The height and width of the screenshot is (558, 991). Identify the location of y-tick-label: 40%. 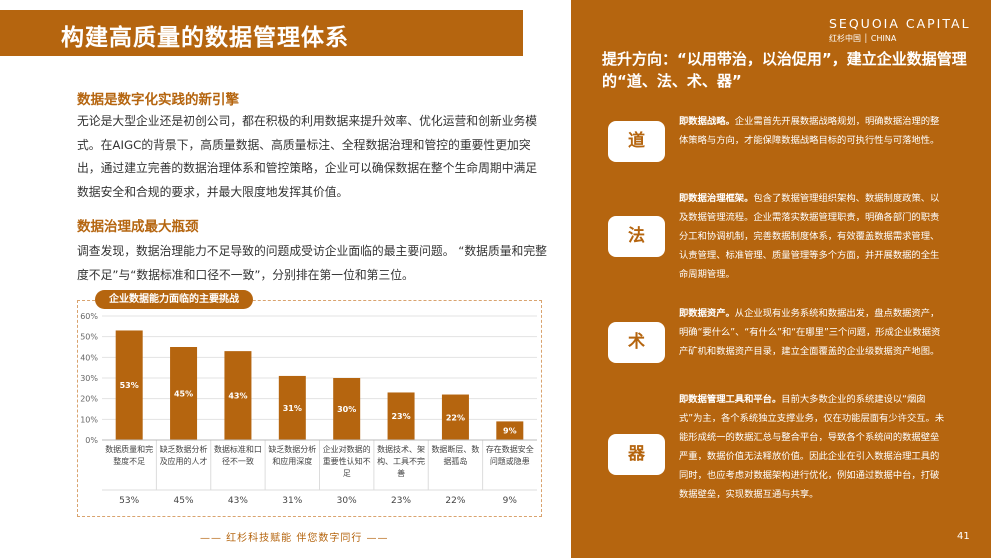
(89, 357).